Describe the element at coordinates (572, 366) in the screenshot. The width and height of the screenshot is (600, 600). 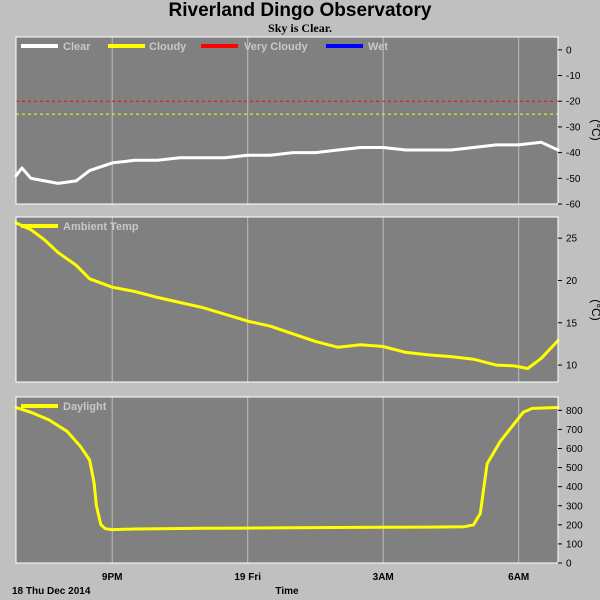
I see `ambient-ytick-label-0: 10` at that location.